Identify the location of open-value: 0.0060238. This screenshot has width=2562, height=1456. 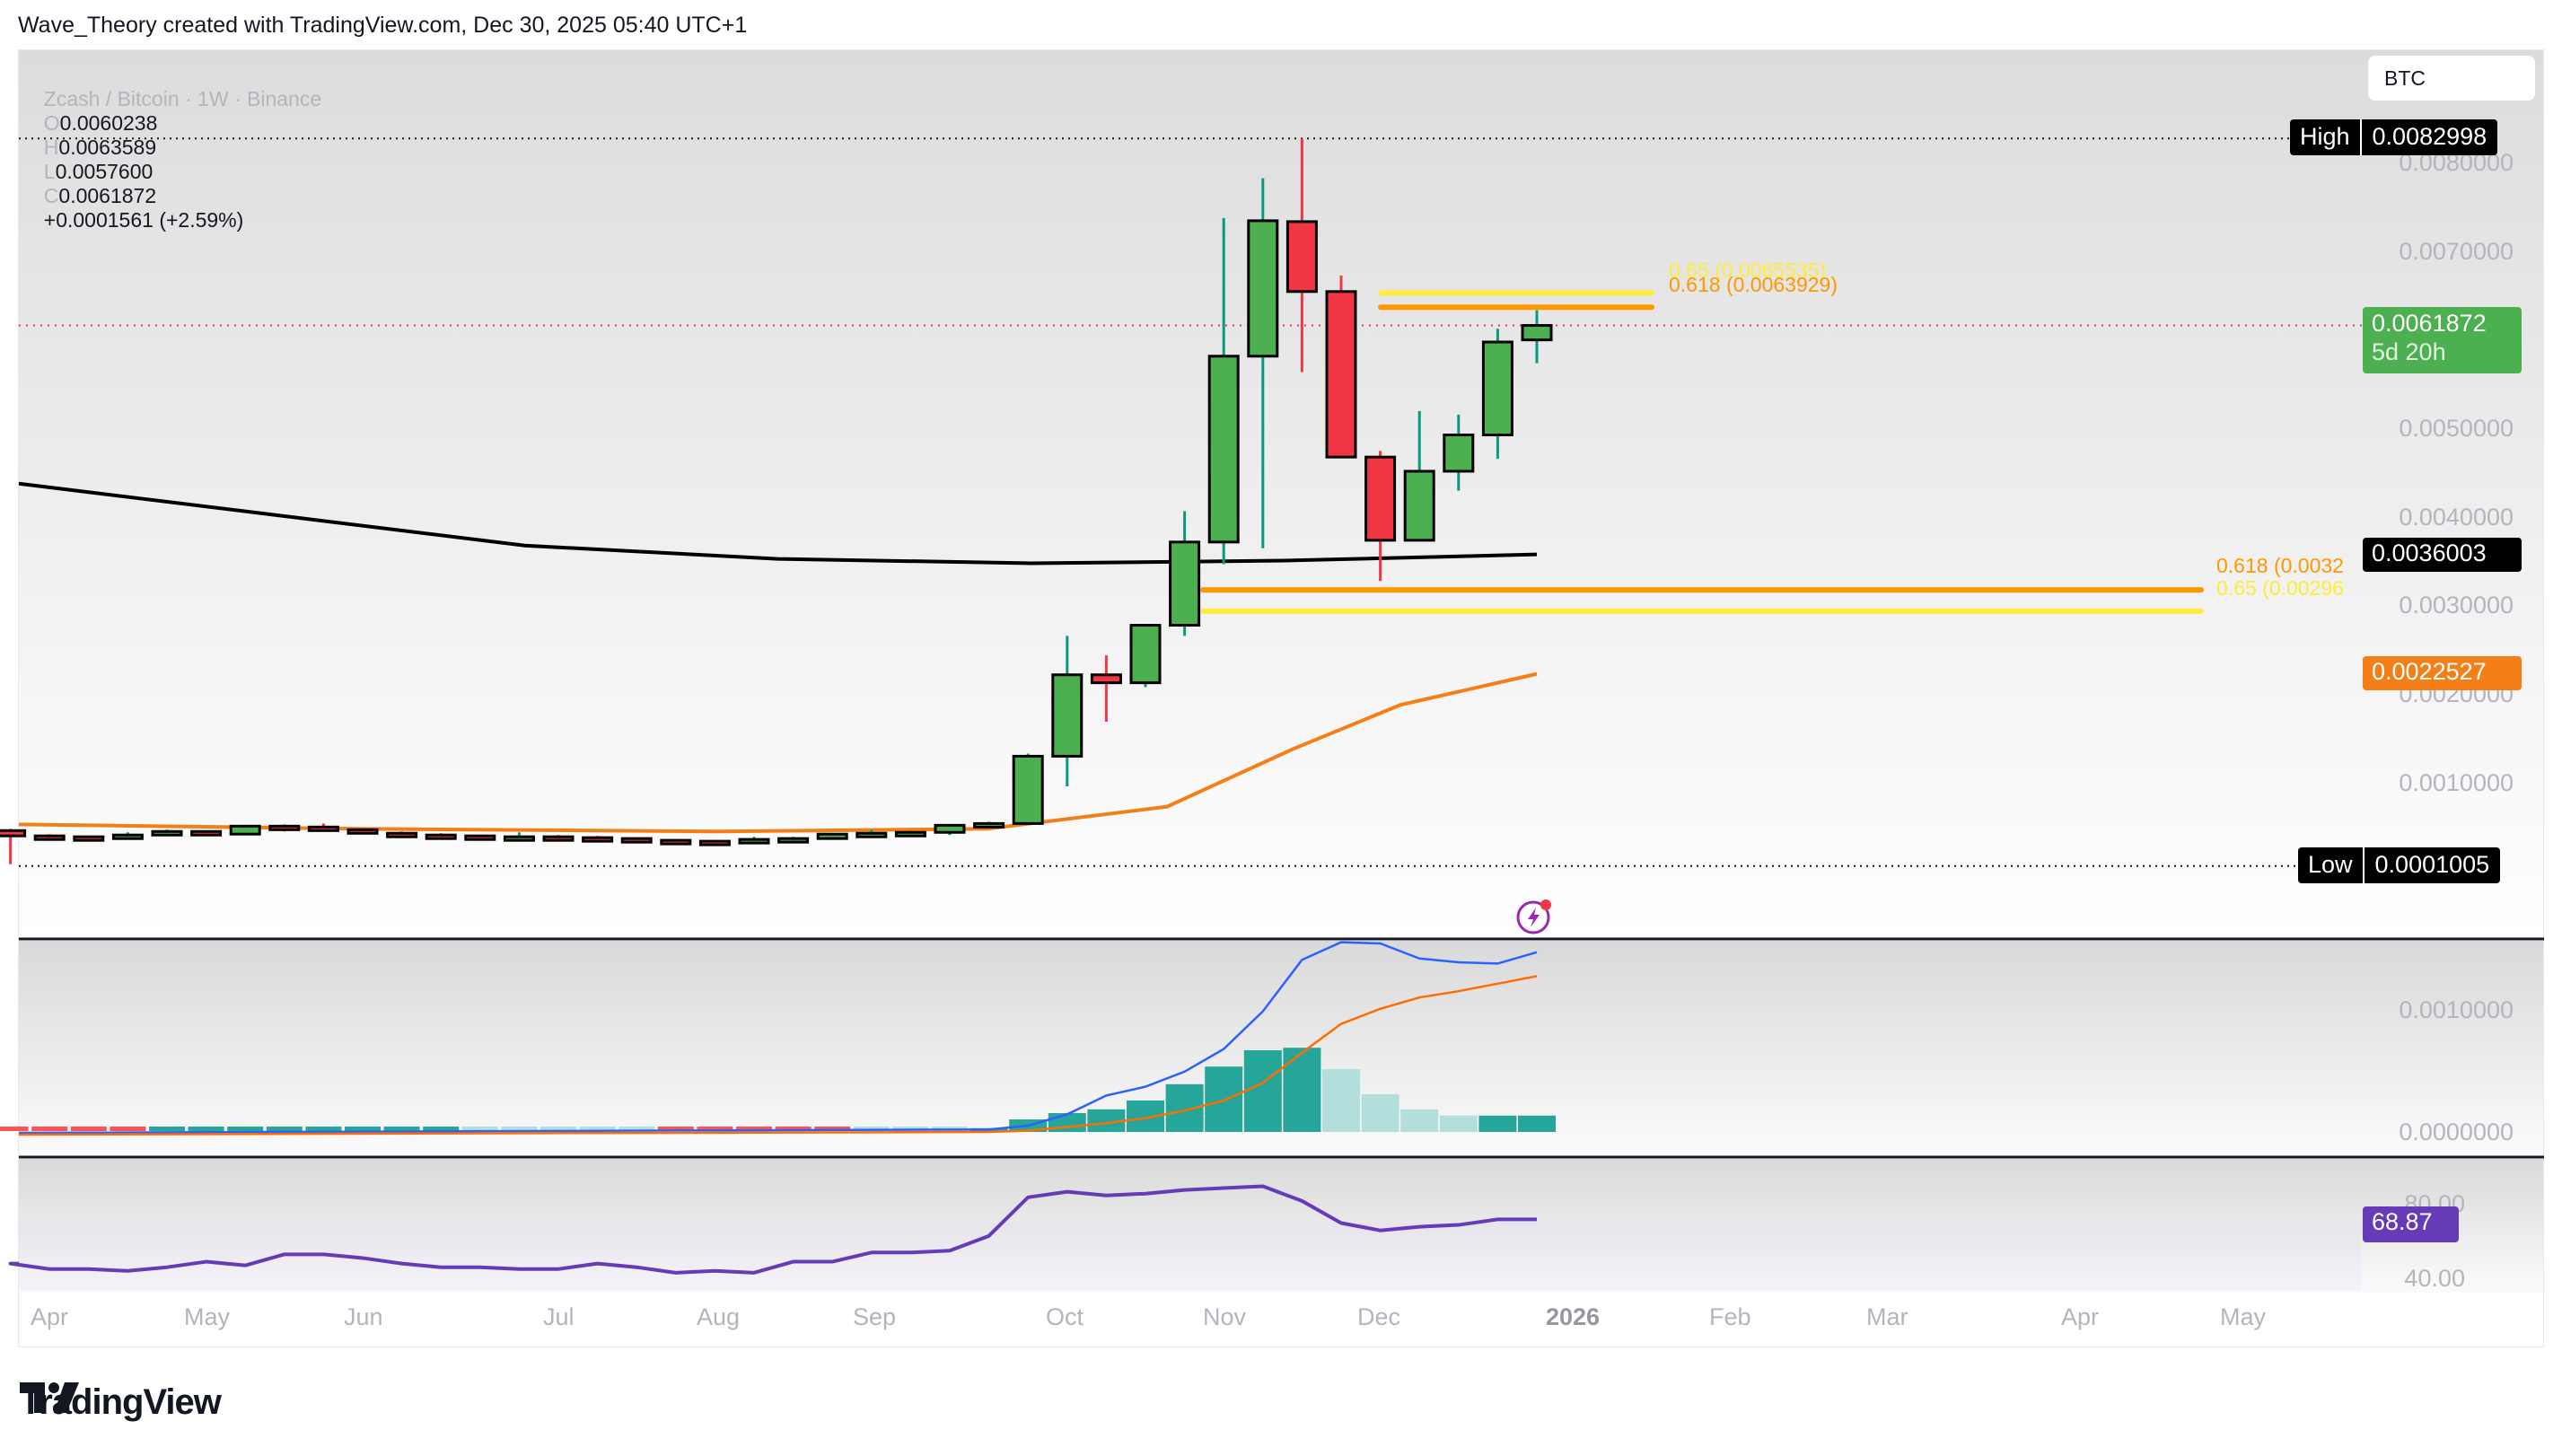
(108, 123).